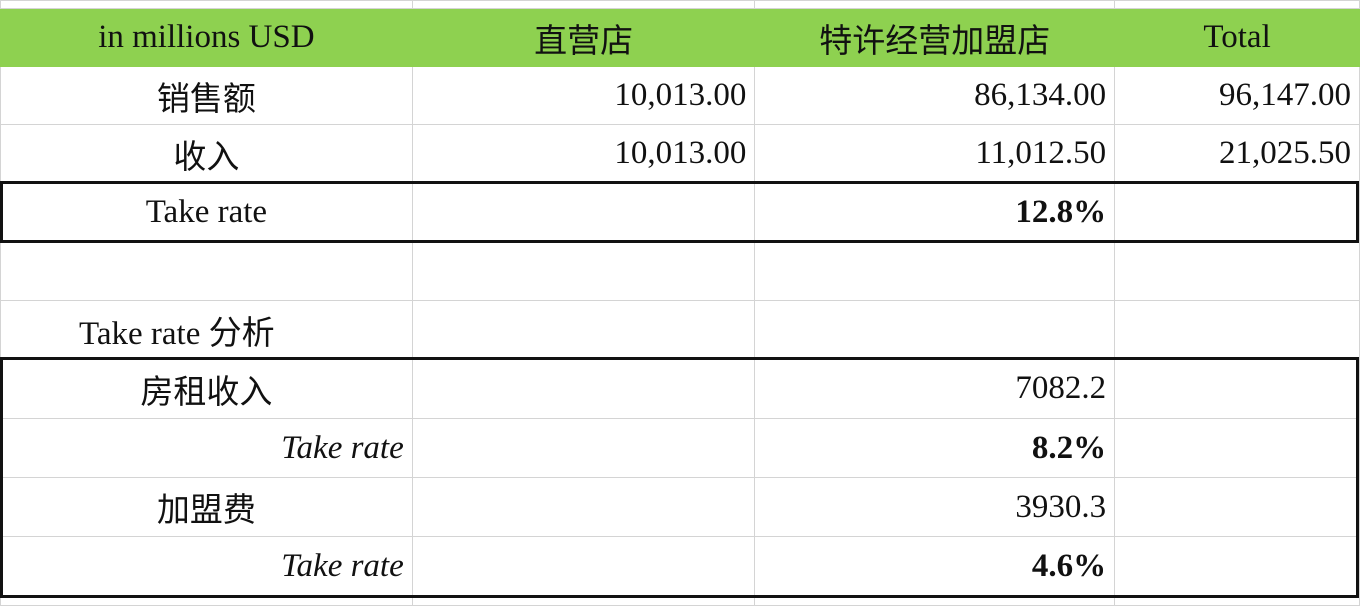 This screenshot has width=1360, height=606. I want to click on table-row: Take rate 4.6%, so click(680, 566).